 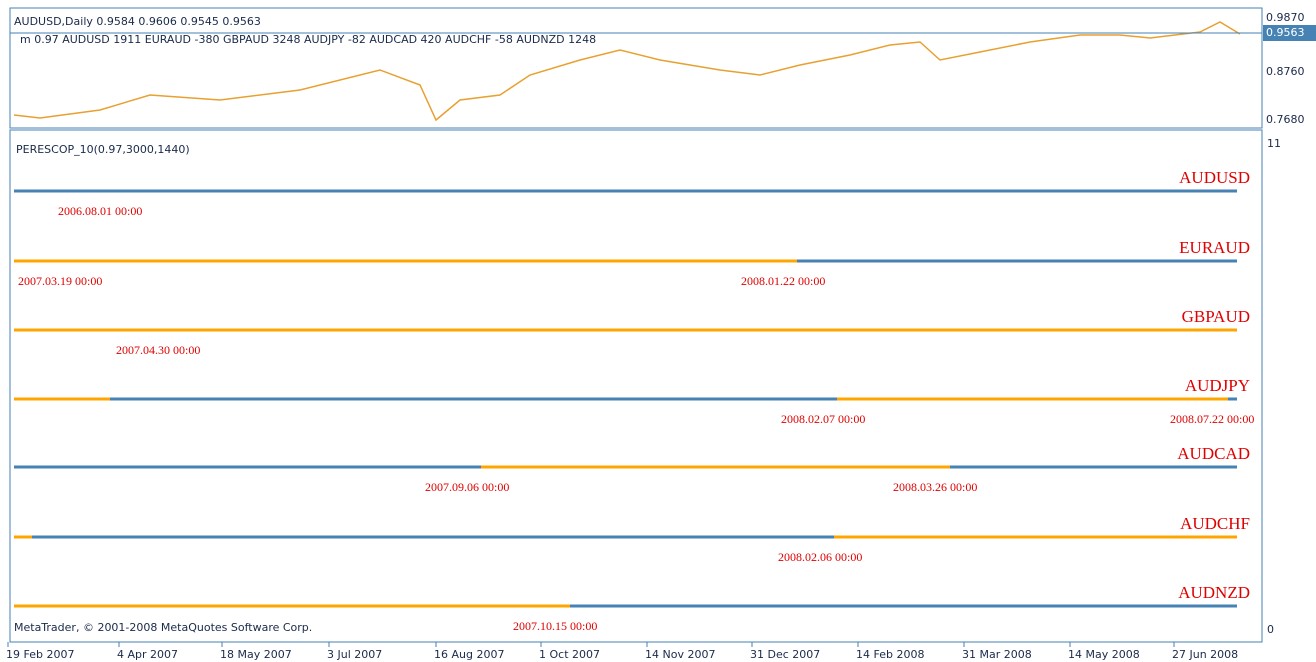 I want to click on symbol-line: AUDUSD,Daily 0.9584 0.9606 0.9545 0.9563, so click(x=137, y=21).